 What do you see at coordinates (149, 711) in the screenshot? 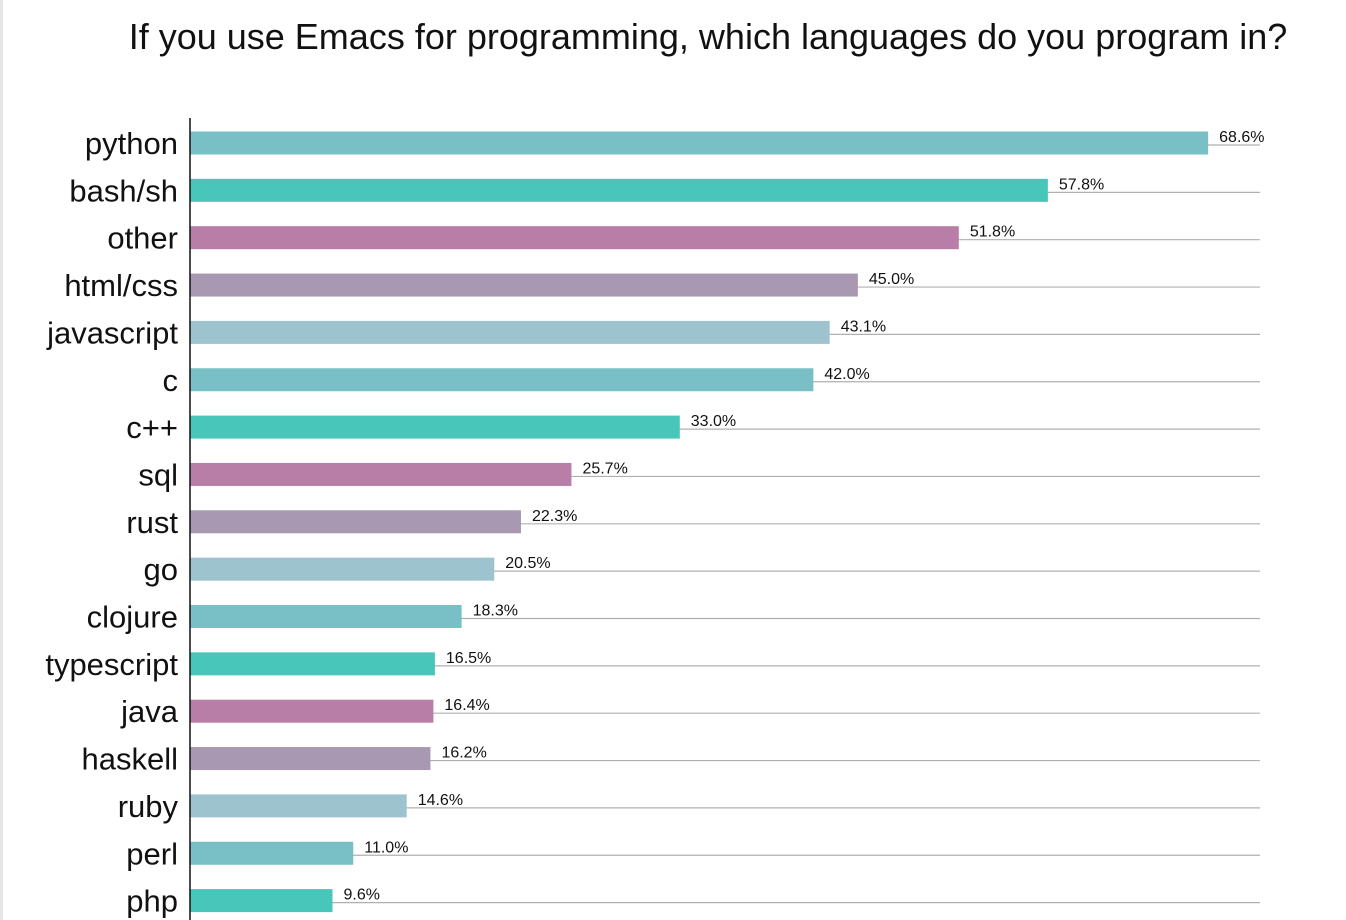
I see `category-label: java` at bounding box center [149, 711].